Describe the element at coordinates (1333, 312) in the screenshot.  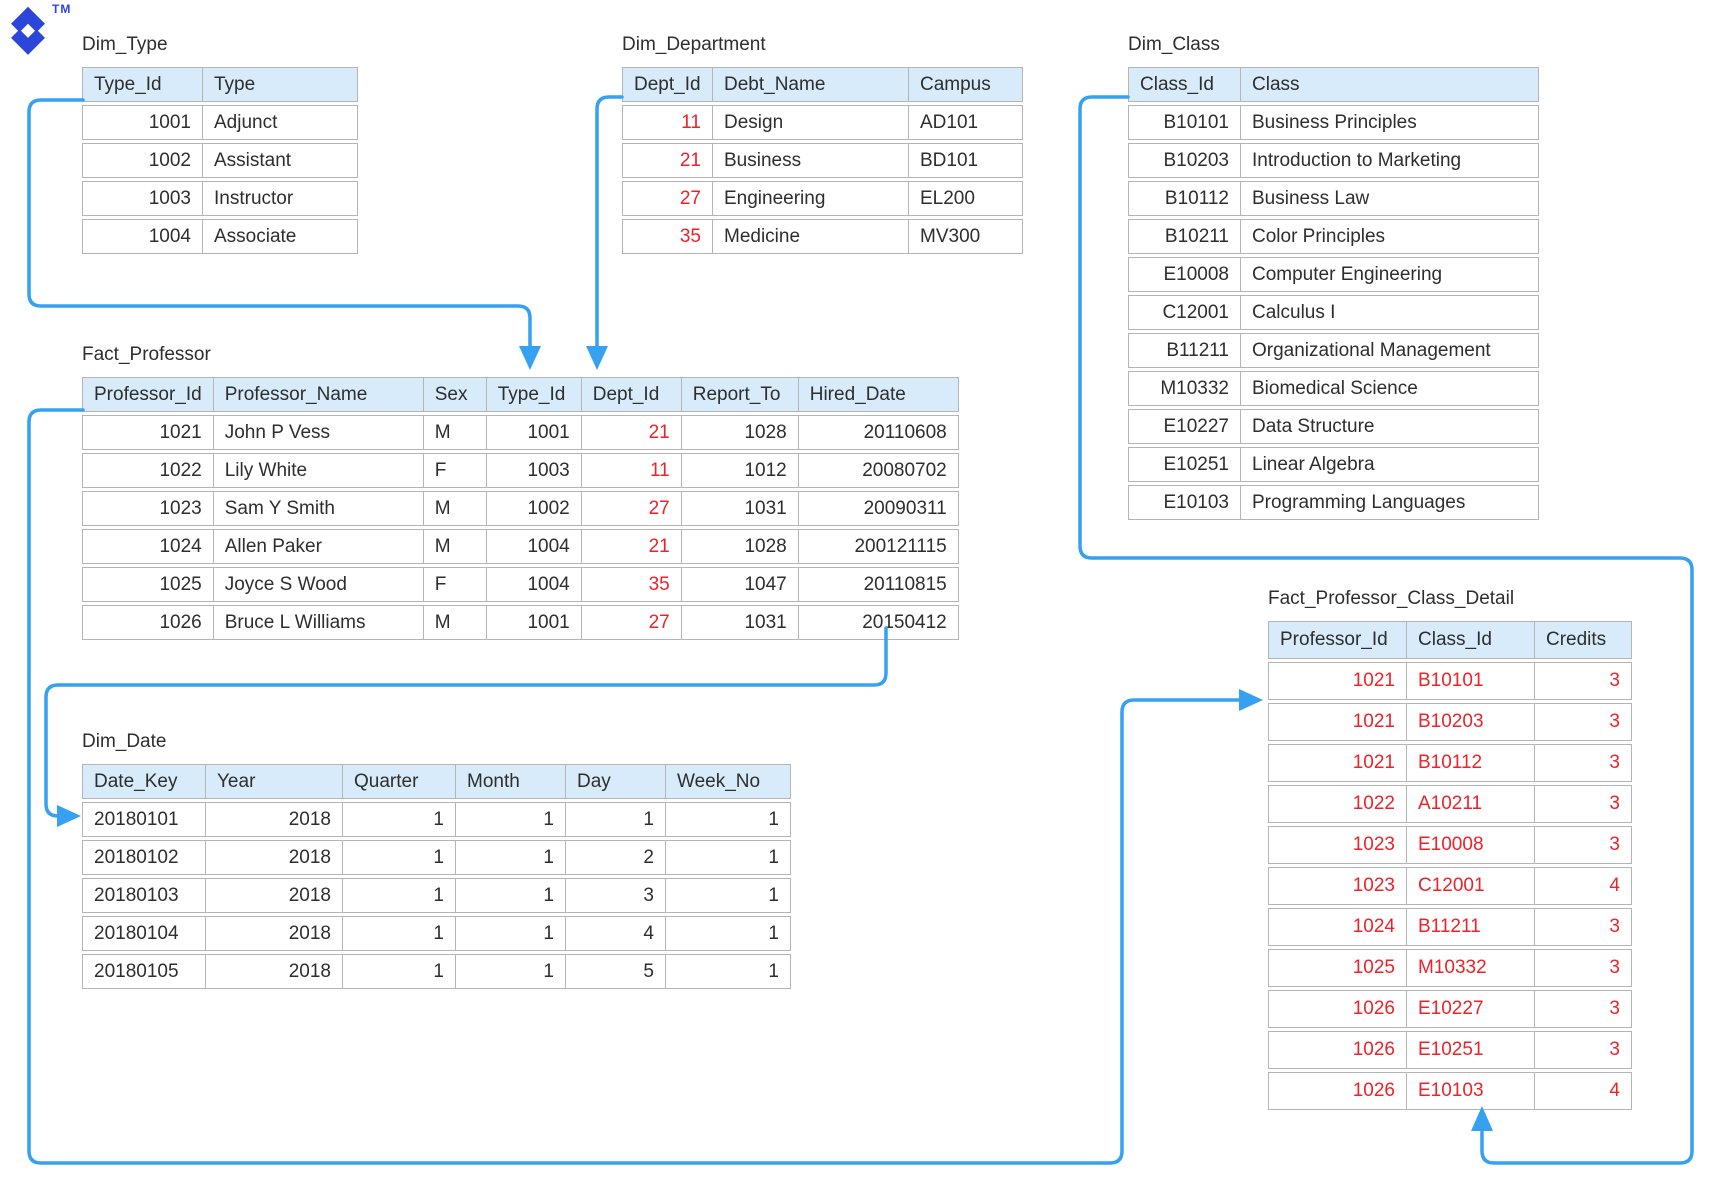
I see `table-row: C12001 Calculus I` at that location.